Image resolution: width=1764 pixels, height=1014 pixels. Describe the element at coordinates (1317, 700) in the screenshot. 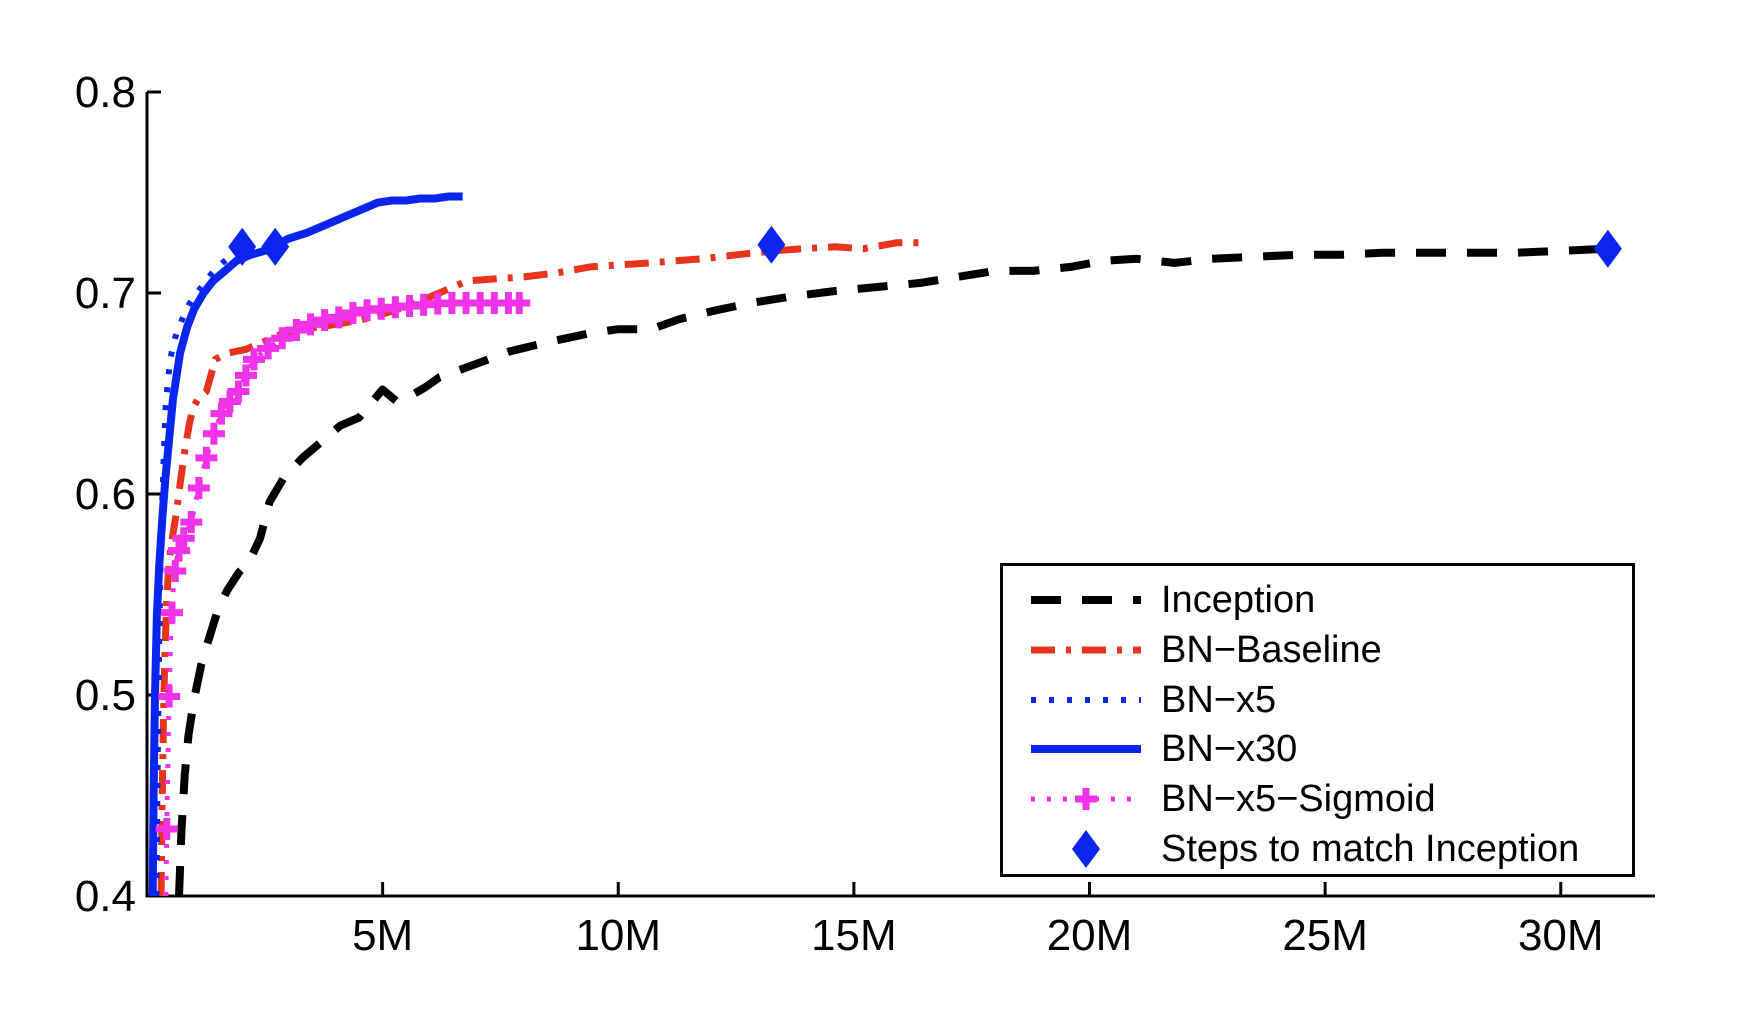

I see `legend-entry-bn-x5: BN−x5` at that location.